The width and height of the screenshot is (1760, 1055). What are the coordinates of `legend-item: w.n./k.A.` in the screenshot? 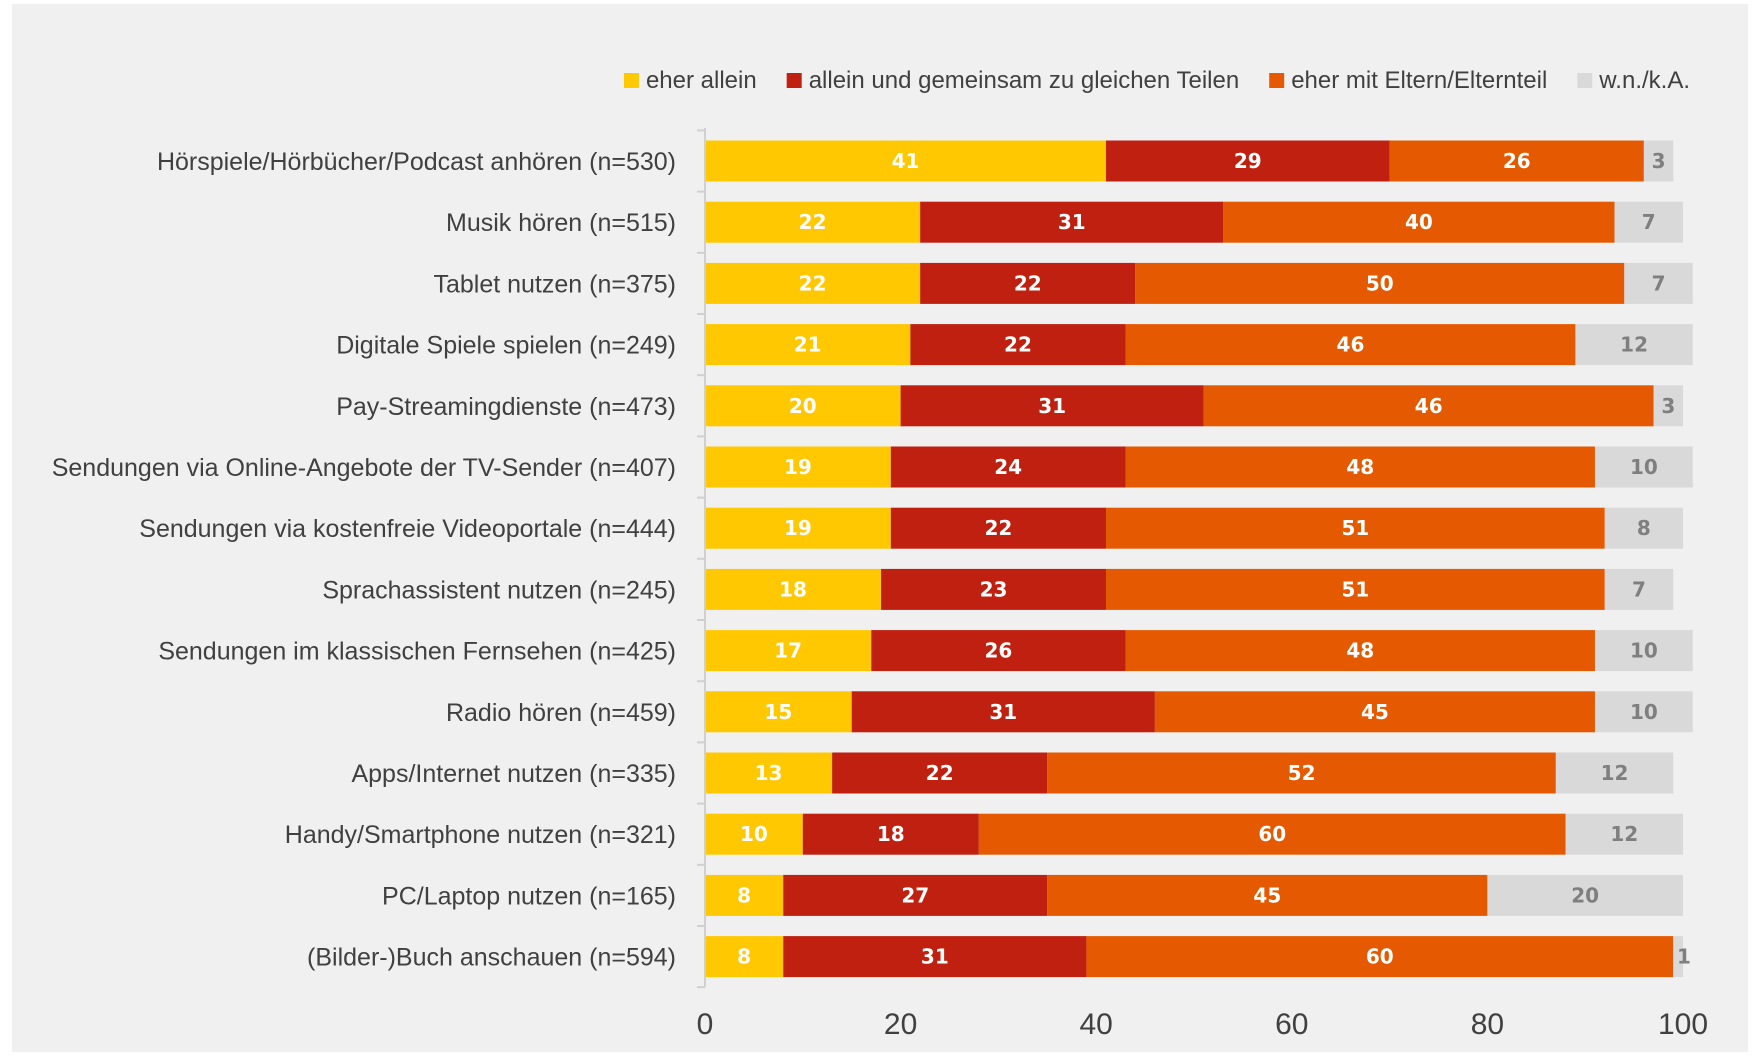 It's located at (1633, 80).